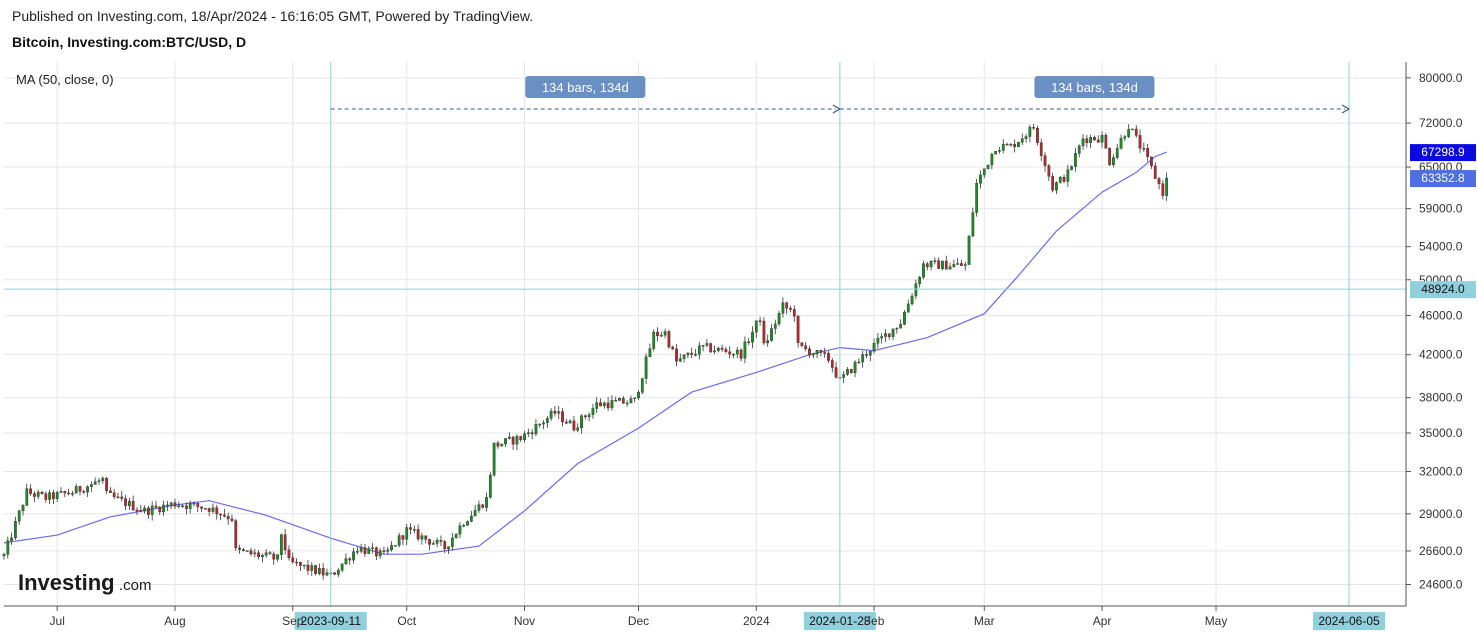 Image resolution: width=1477 pixels, height=633 pixels. What do you see at coordinates (129, 42) in the screenshot?
I see `symbol-title: Bitcoin, Investing.com:BTC/USD, D` at bounding box center [129, 42].